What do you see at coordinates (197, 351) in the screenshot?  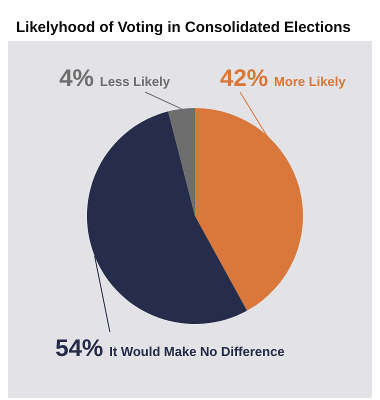 I see `slice-label: It Would Make No Difference` at bounding box center [197, 351].